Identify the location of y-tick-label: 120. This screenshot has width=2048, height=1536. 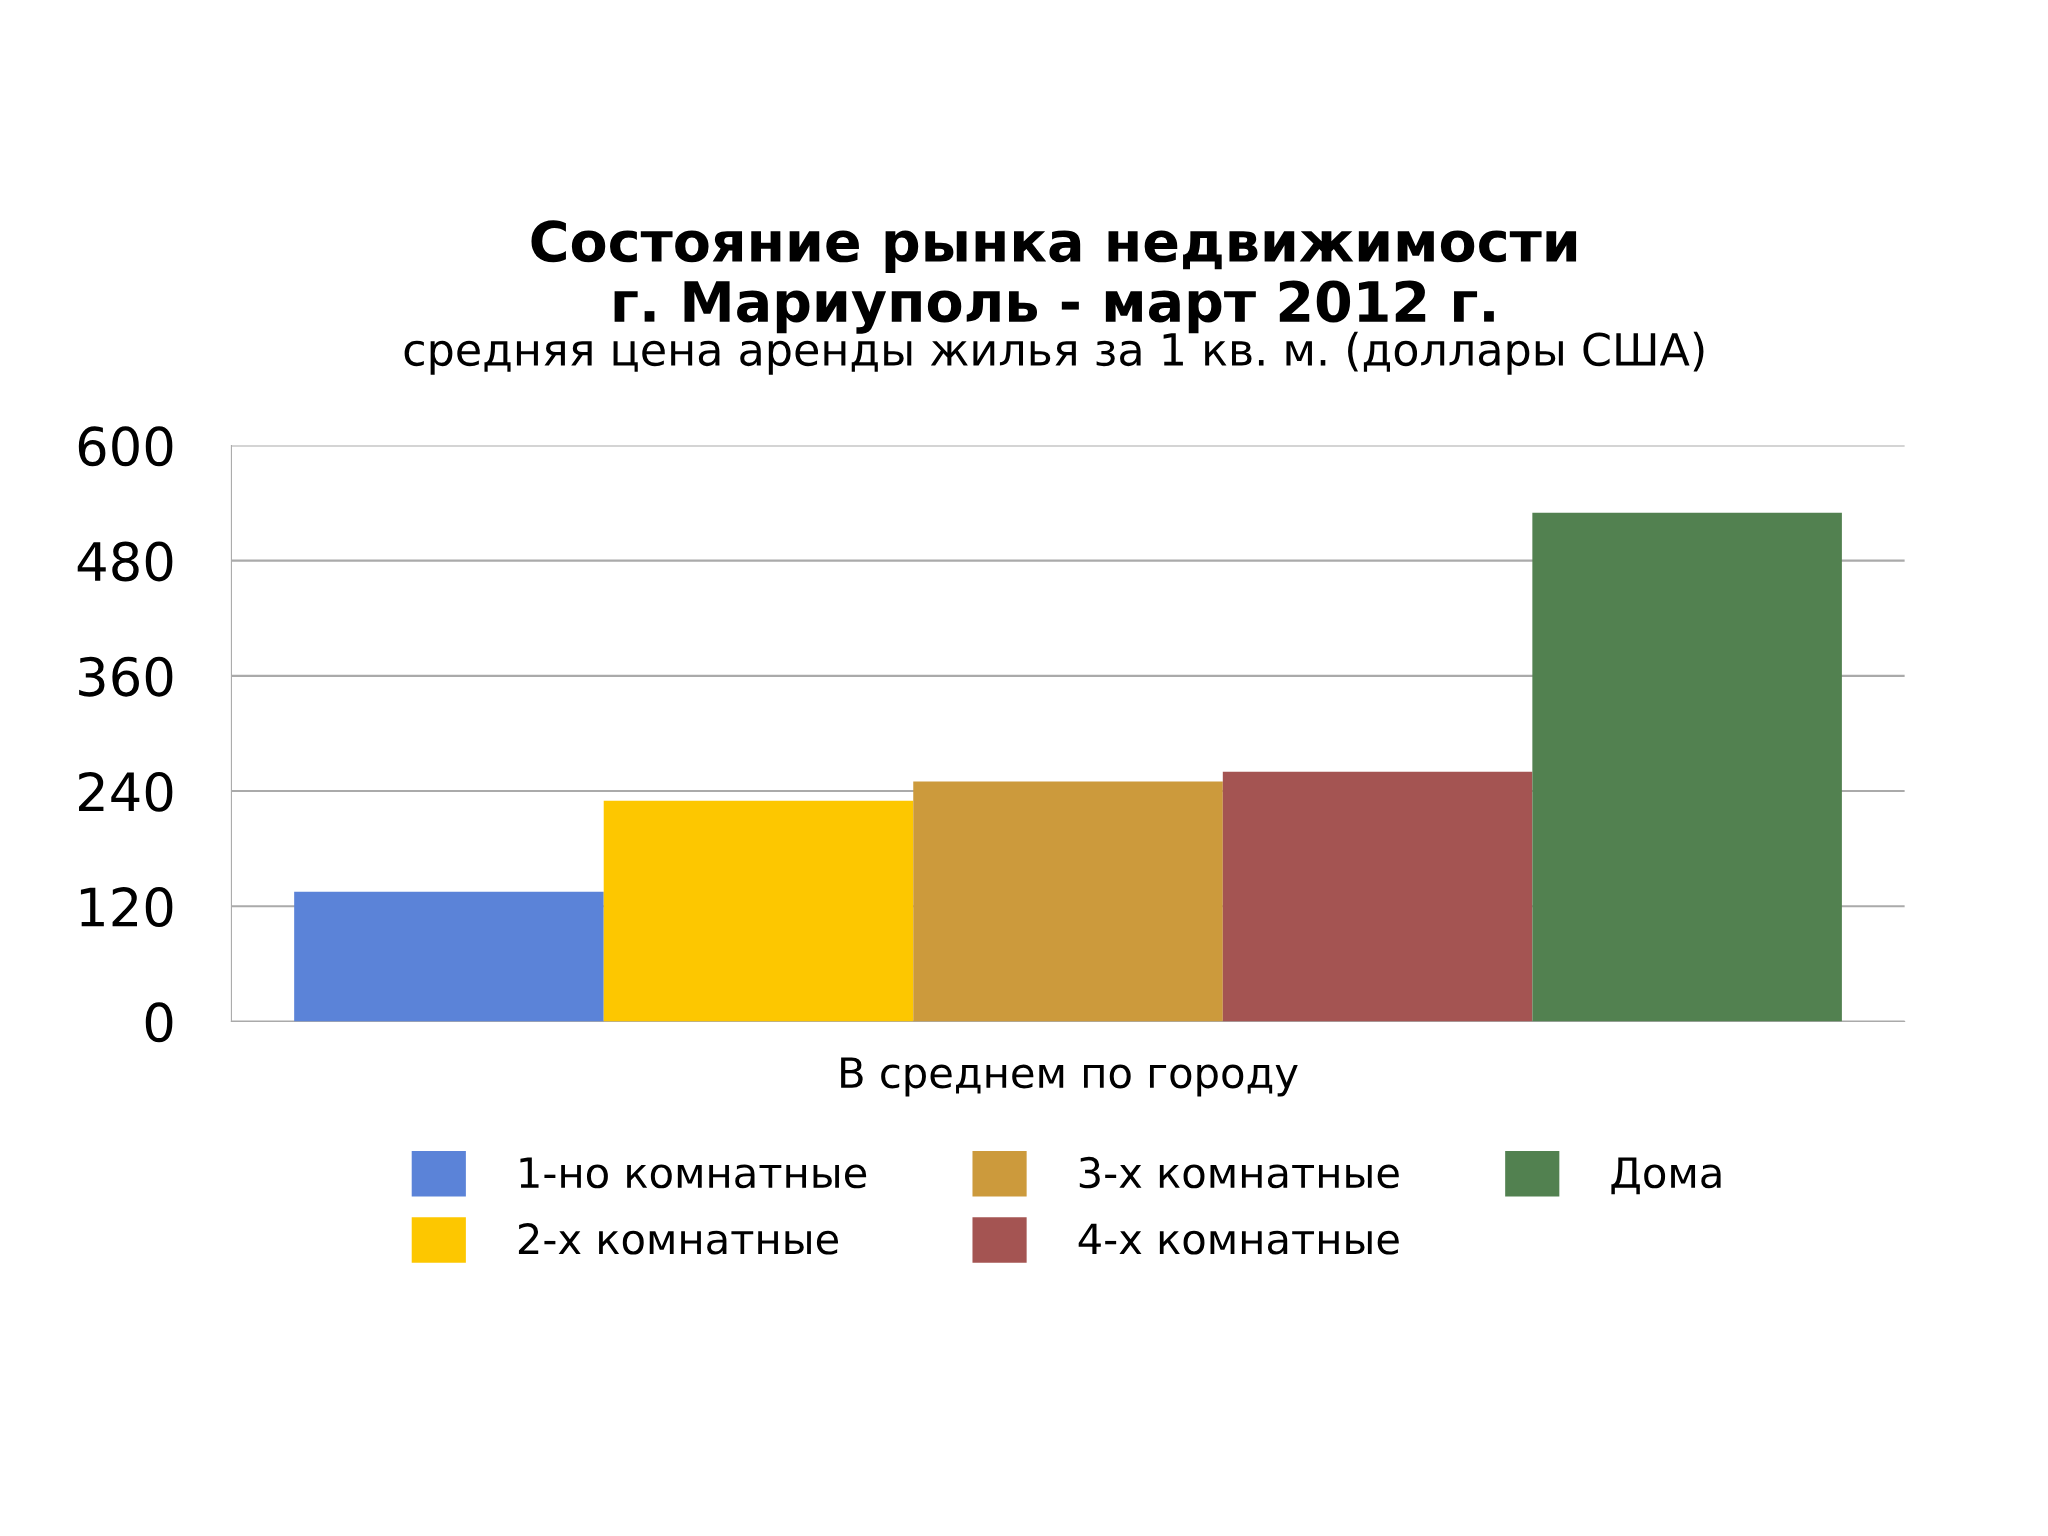
(126, 907).